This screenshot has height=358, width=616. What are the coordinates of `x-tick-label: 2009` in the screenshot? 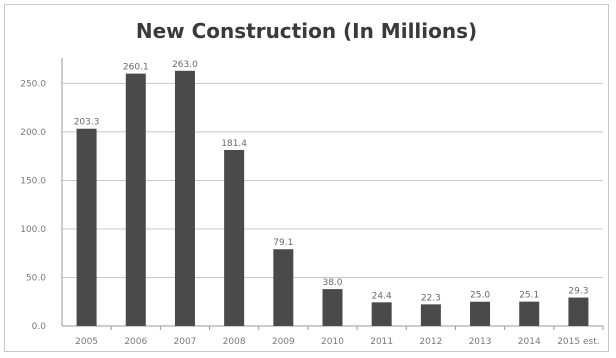 It's located at (283, 342).